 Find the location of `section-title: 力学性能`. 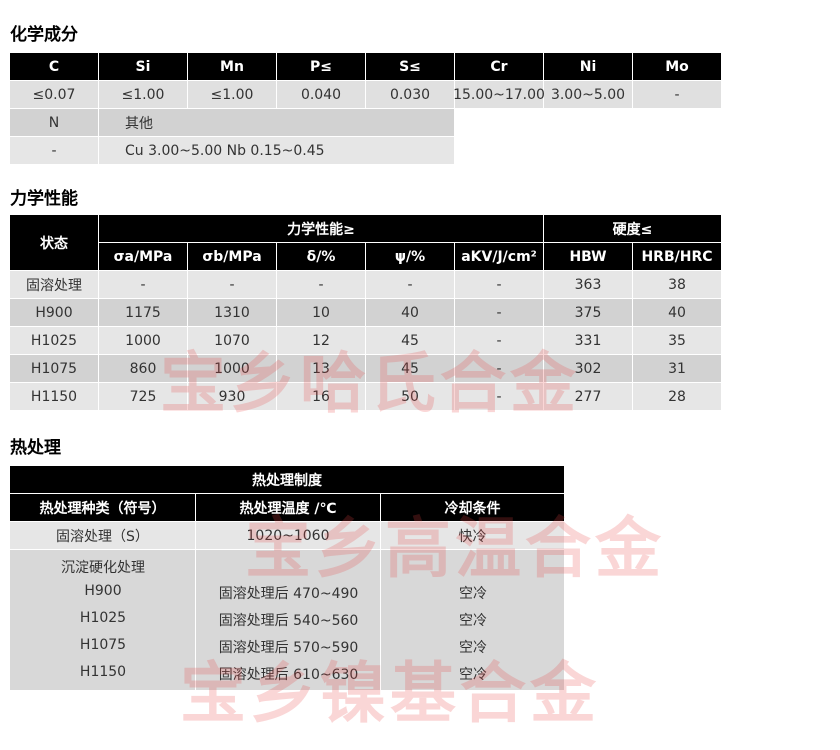

section-title: 力学性能 is located at coordinates (44, 199).